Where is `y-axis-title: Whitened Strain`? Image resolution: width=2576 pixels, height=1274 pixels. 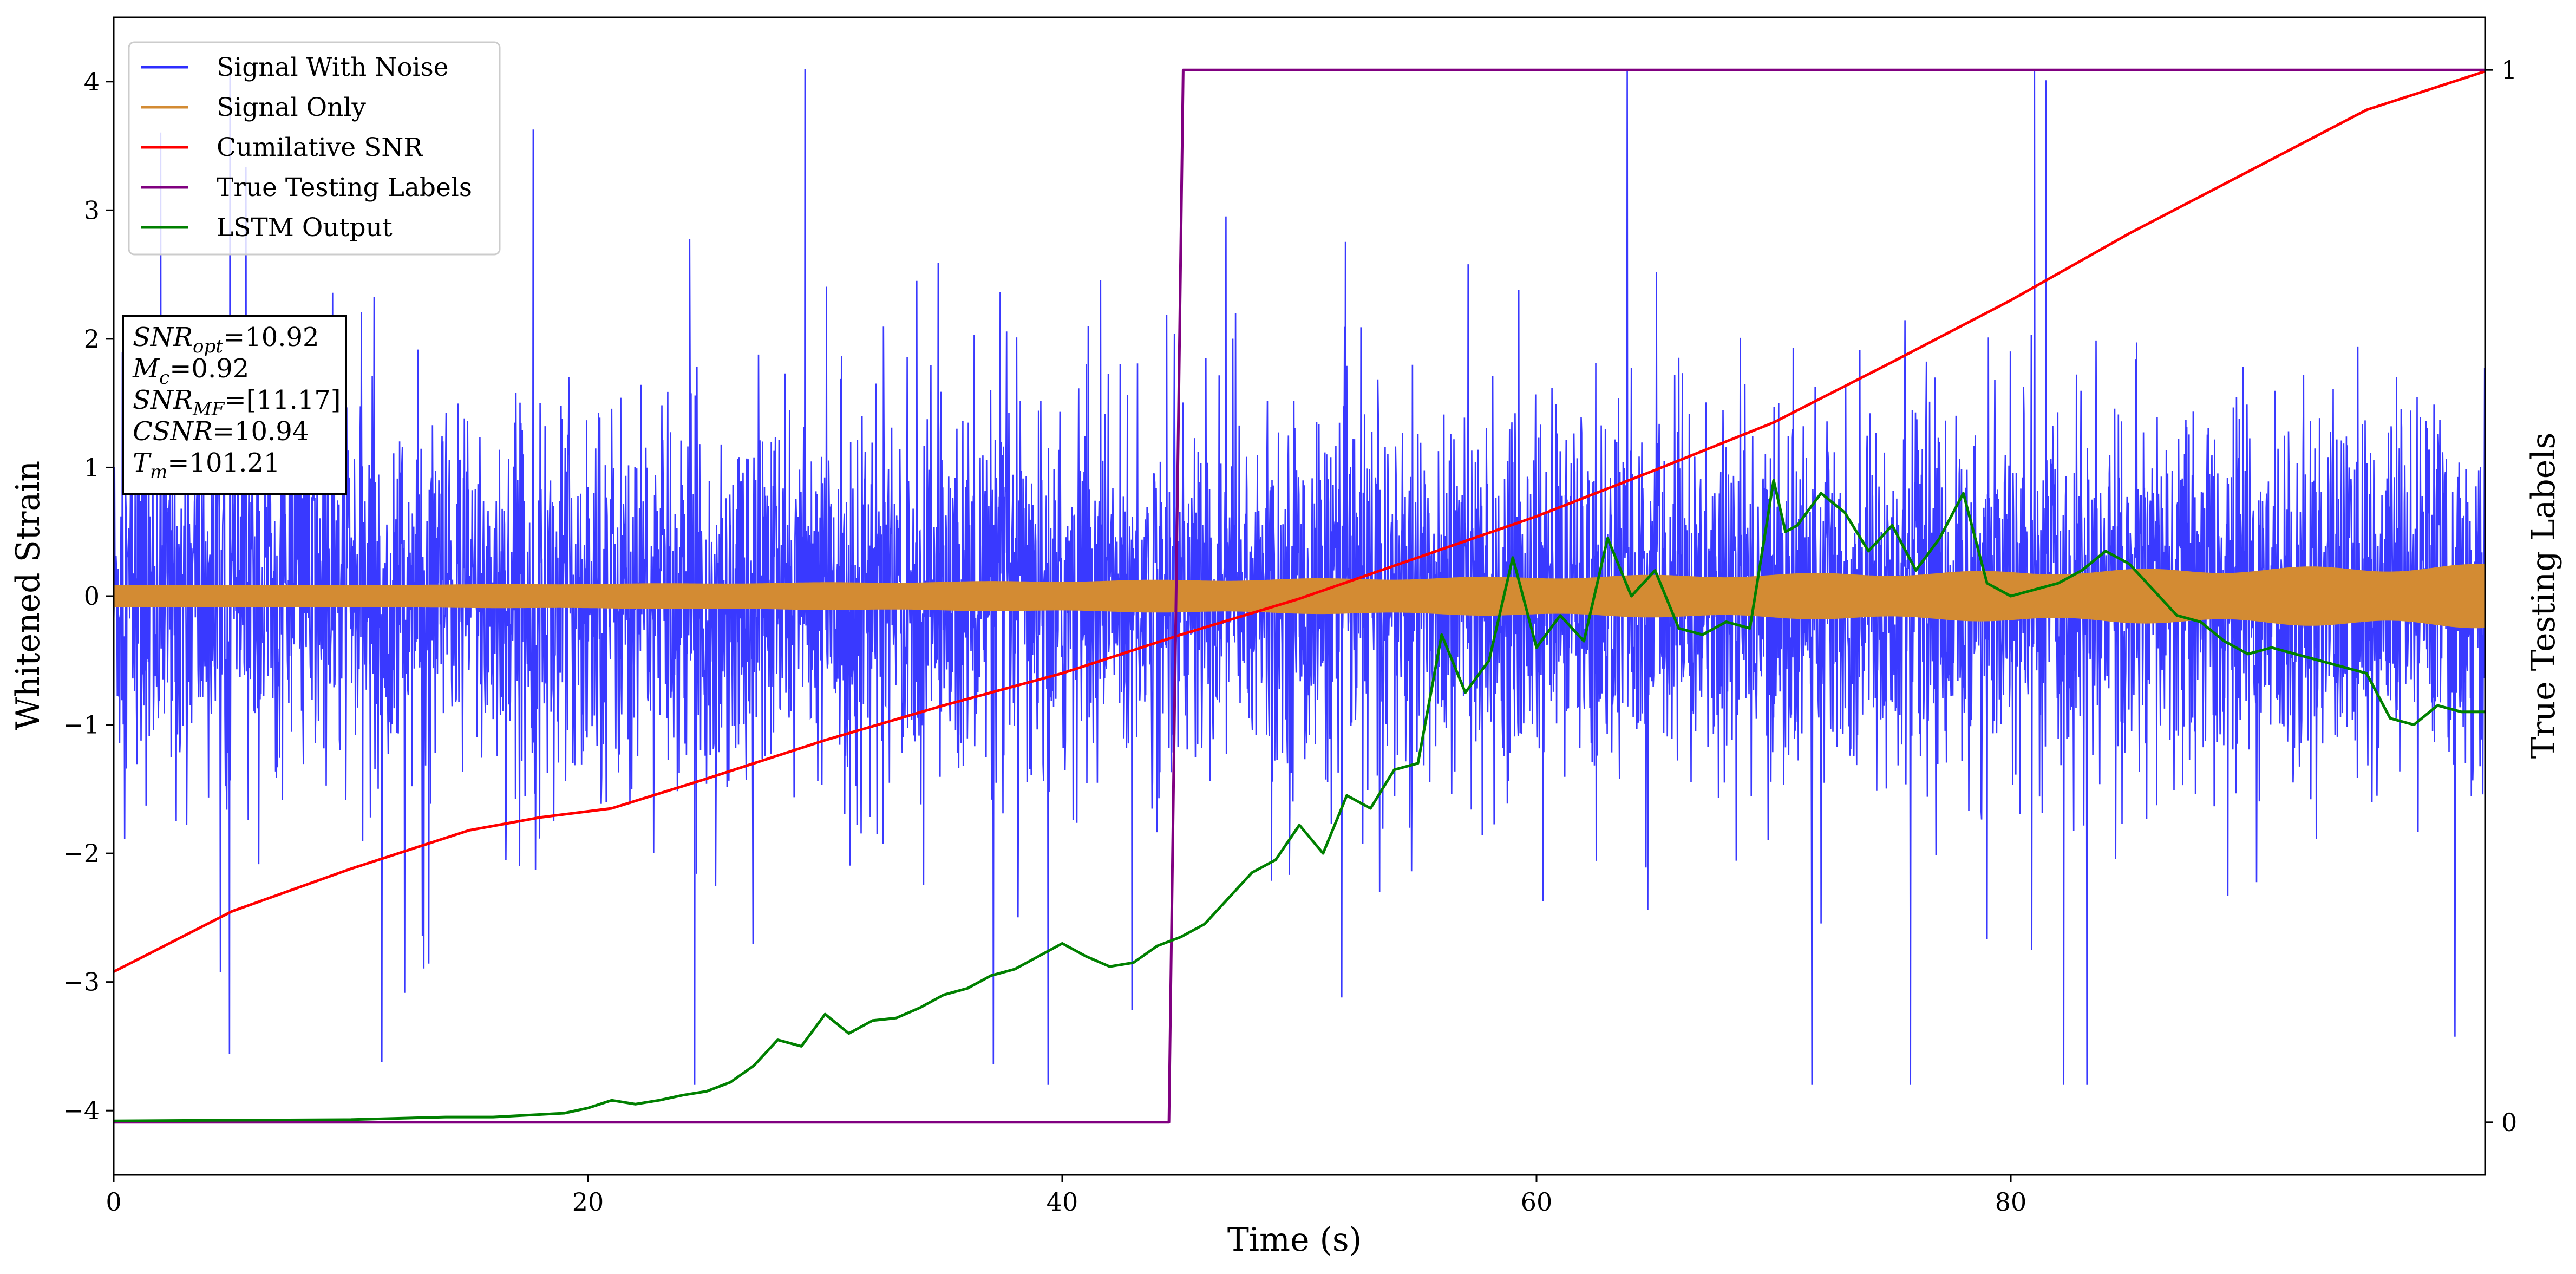
y-axis-title: Whitened Strain is located at coordinates (28, 595).